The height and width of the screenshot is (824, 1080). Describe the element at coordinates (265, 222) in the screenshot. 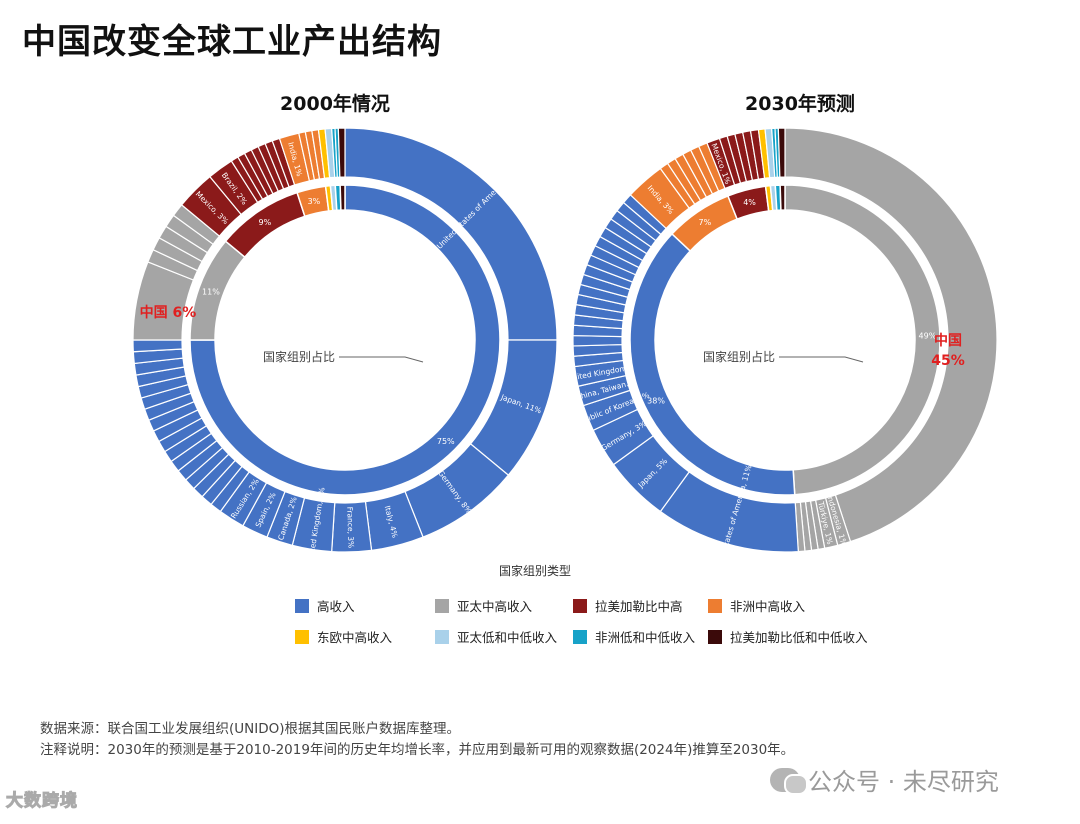

I see `group-slice-label: 9%` at that location.